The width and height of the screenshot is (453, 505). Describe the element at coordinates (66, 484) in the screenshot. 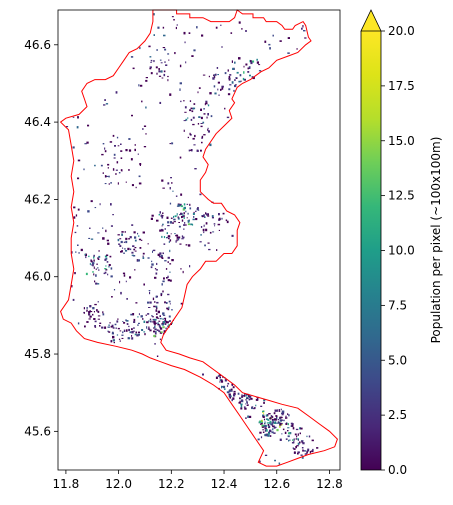

I see `x-tick-label: 11.8` at that location.